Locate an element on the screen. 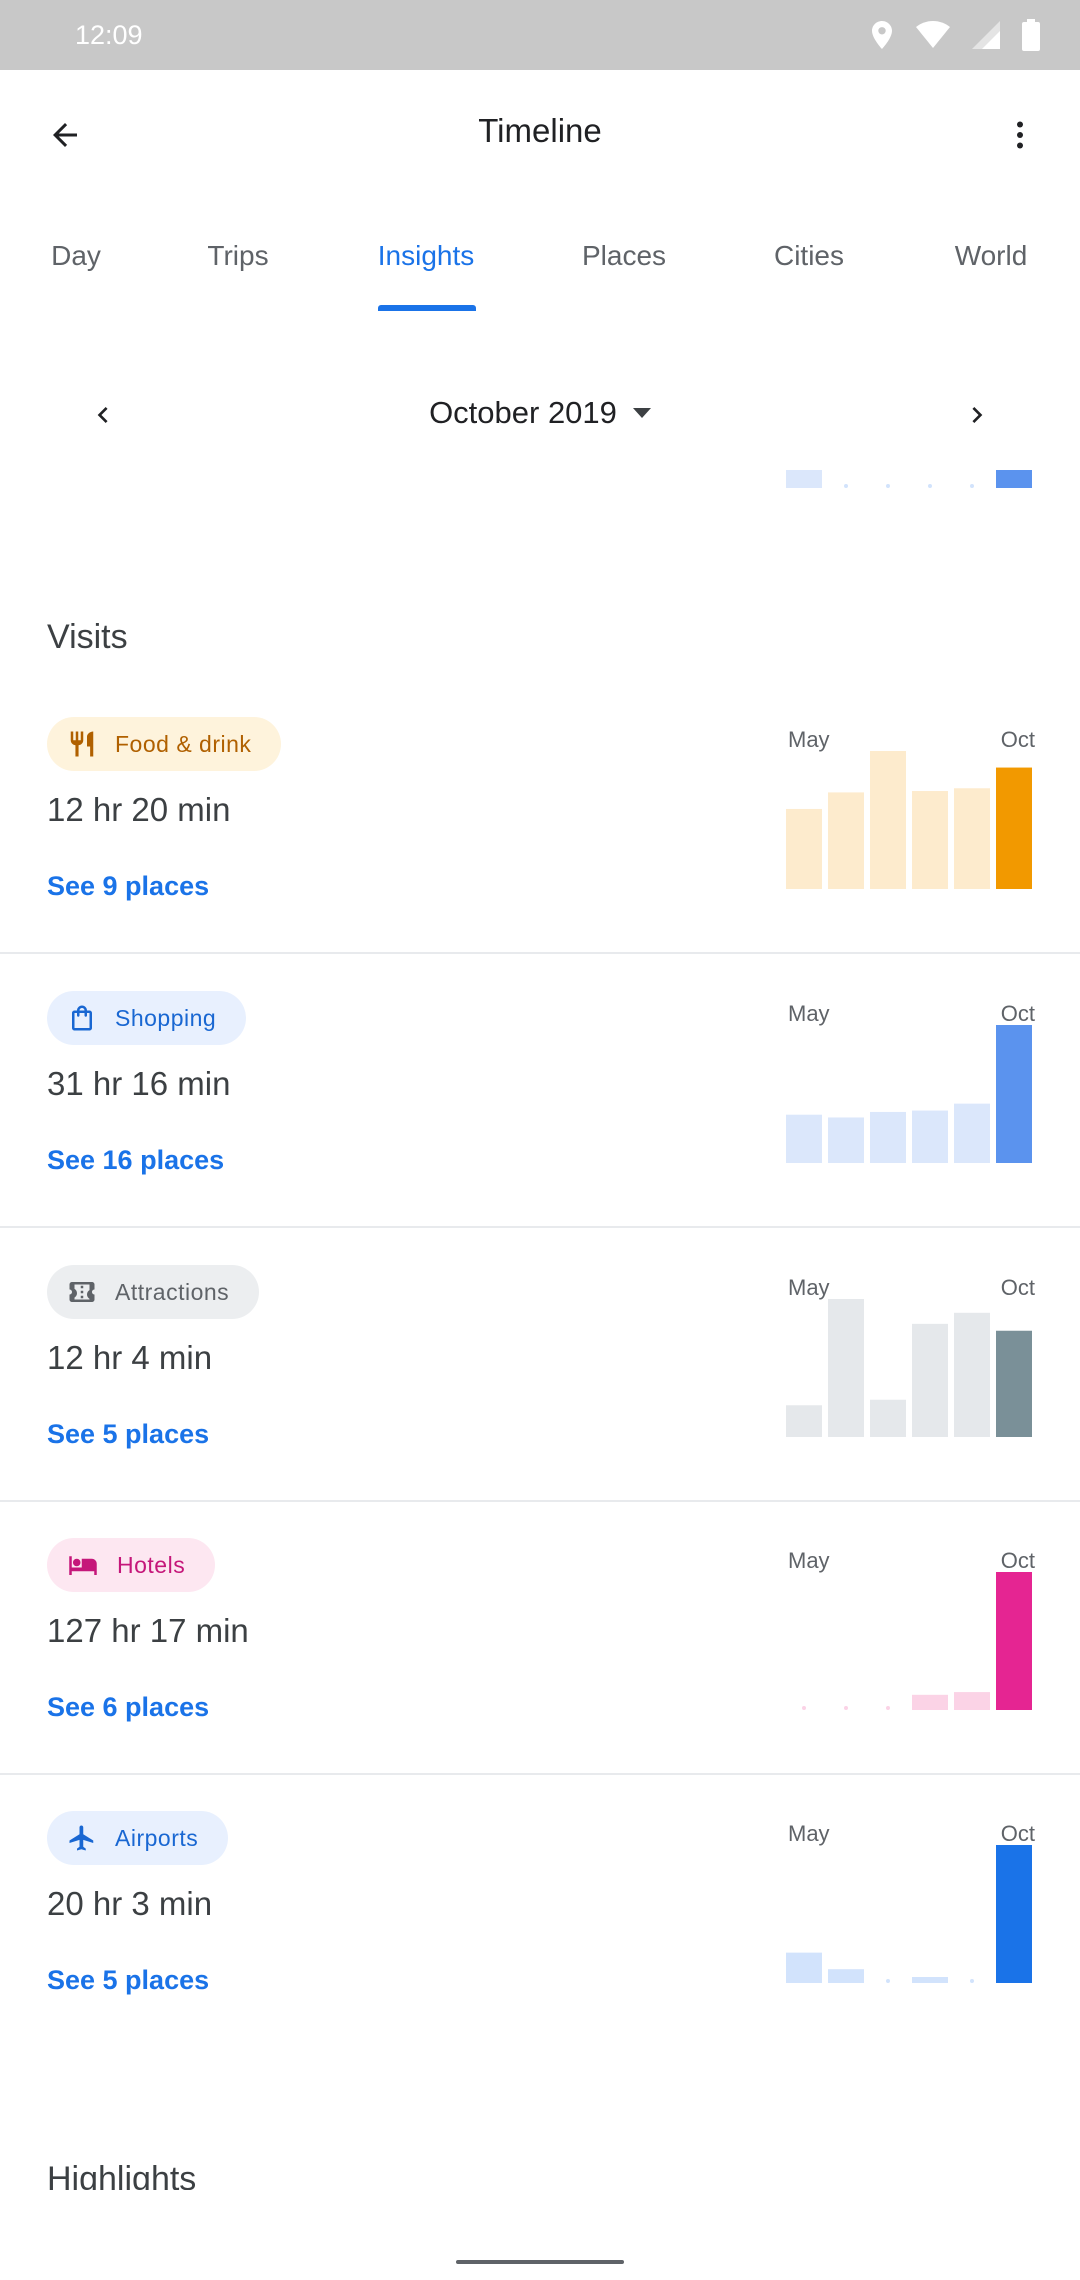 This screenshot has width=1080, height=2280. visits-title: Visits is located at coordinates (87, 637).